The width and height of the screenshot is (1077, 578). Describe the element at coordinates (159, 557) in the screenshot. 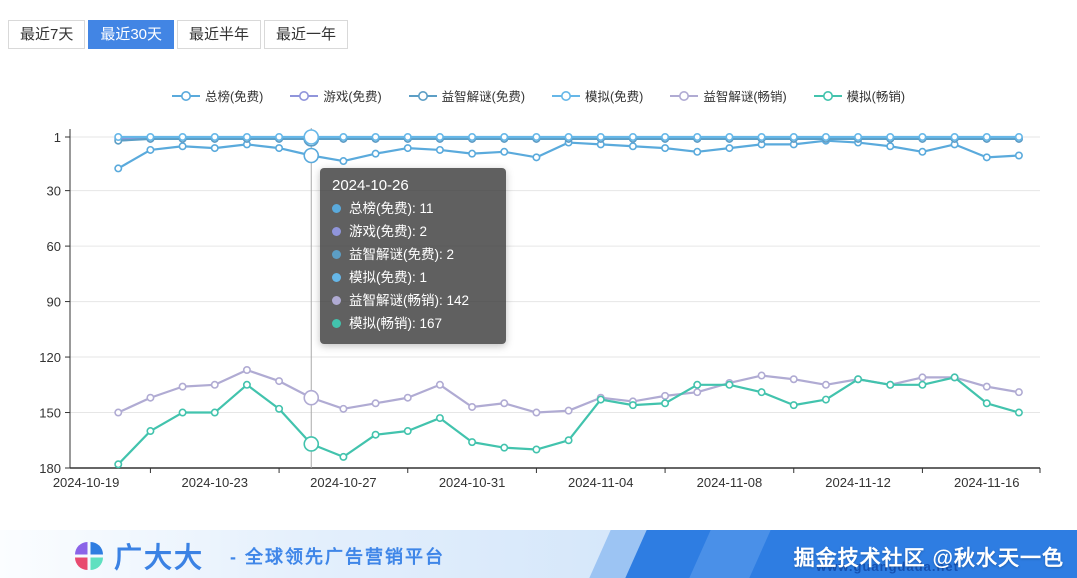

I see `brand-name: 广大大` at that location.